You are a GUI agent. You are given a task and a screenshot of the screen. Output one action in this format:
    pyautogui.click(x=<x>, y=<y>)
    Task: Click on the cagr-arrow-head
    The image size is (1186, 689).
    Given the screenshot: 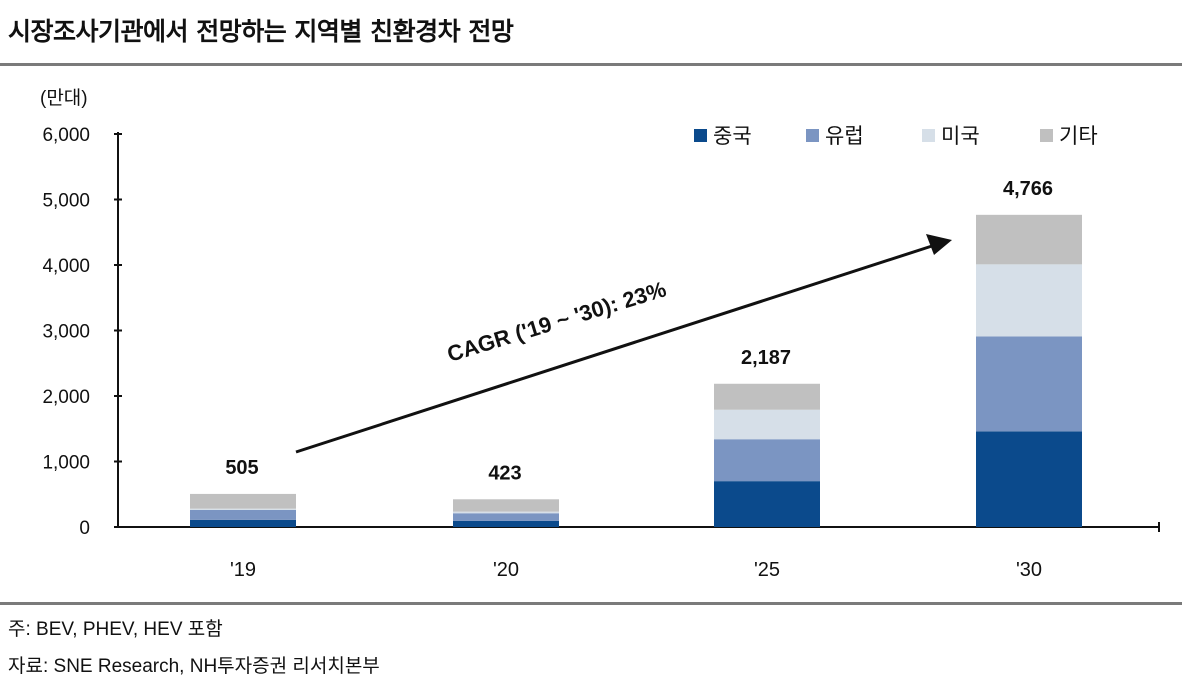 What is the action you would take?
    pyautogui.click(x=939, y=244)
    